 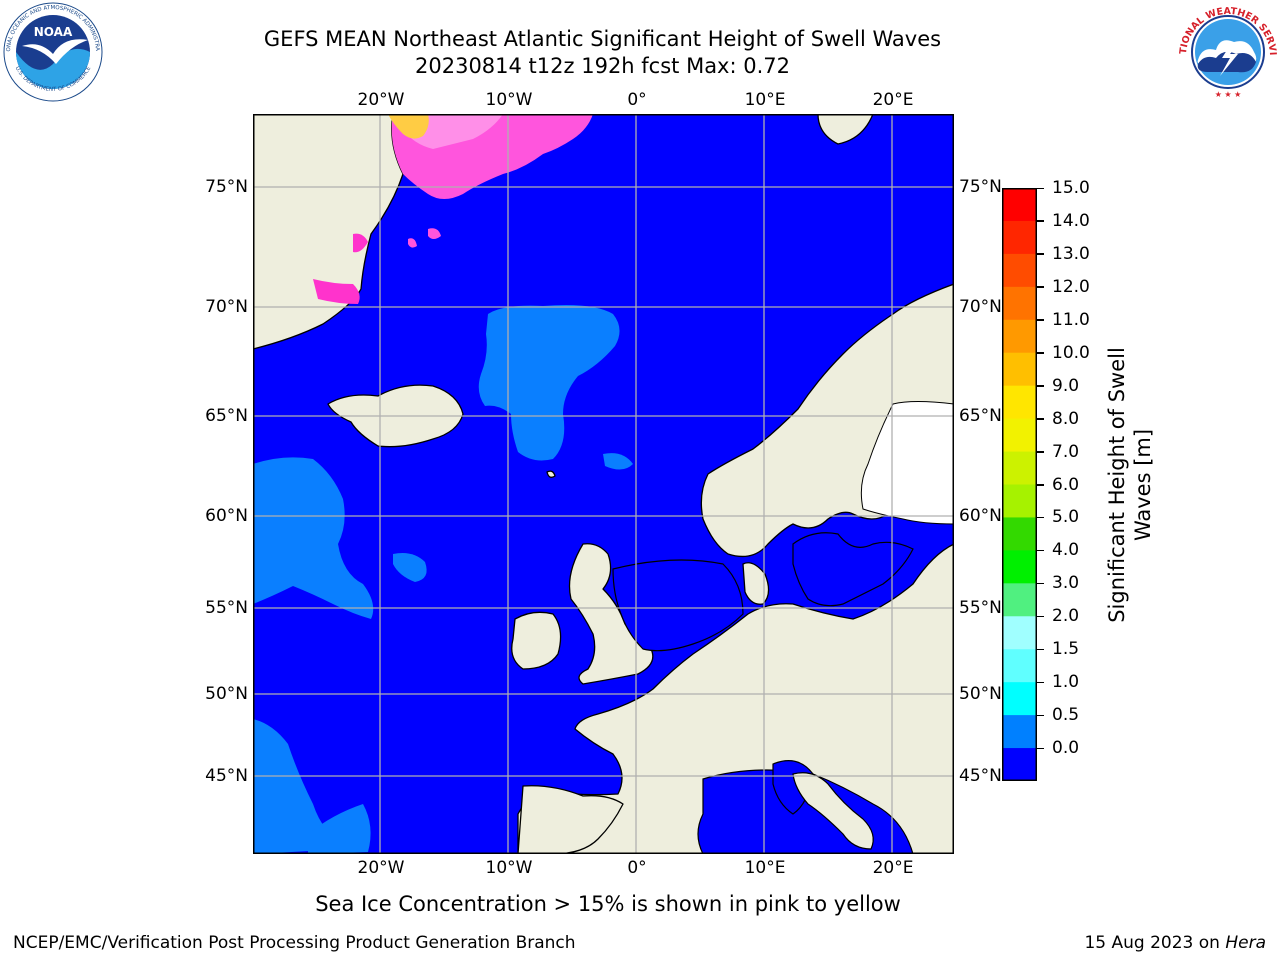 What do you see at coordinates (226, 307) in the screenshot?
I see `lat-tick-left-70n: 70°N` at bounding box center [226, 307].